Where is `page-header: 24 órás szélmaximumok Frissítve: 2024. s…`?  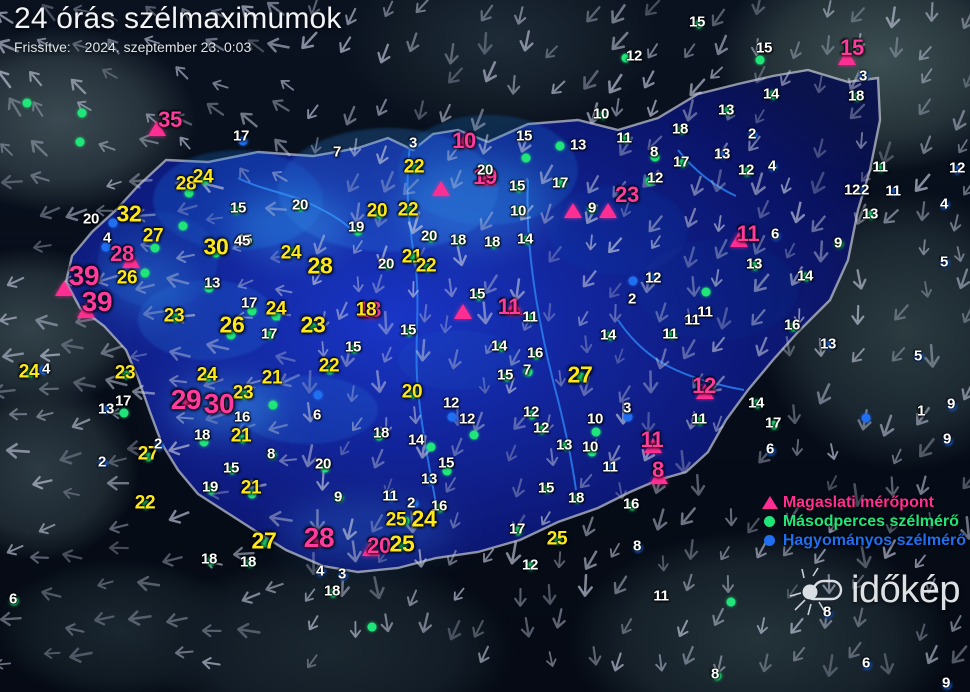 page-header: 24 órás szélmaximumok Frissítve: 2024. s… is located at coordinates (178, 28).